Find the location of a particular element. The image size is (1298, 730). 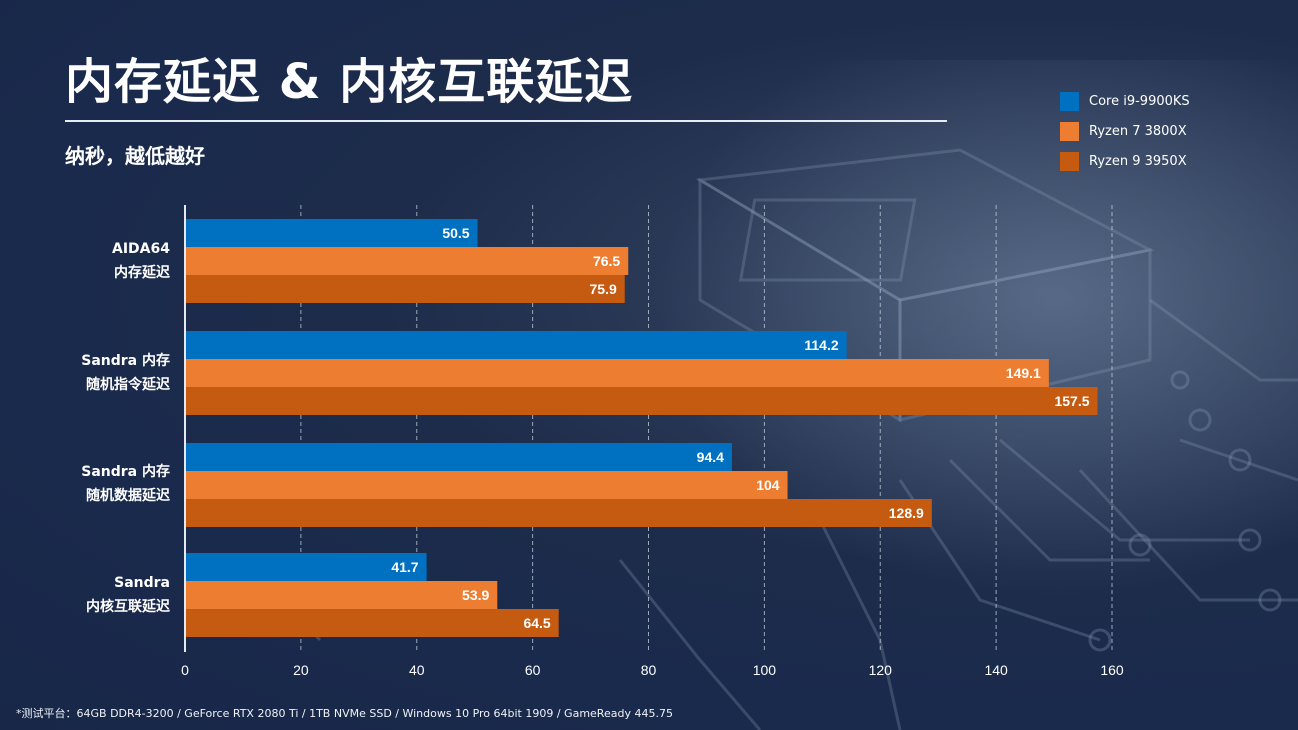

x-tick-label: 40 is located at coordinates (417, 670).